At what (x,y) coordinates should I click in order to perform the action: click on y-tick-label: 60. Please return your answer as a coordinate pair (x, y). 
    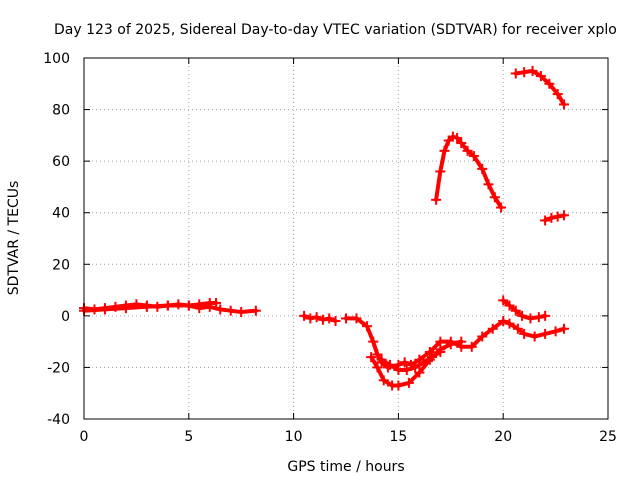
    Looking at the image, I should click on (61, 162).